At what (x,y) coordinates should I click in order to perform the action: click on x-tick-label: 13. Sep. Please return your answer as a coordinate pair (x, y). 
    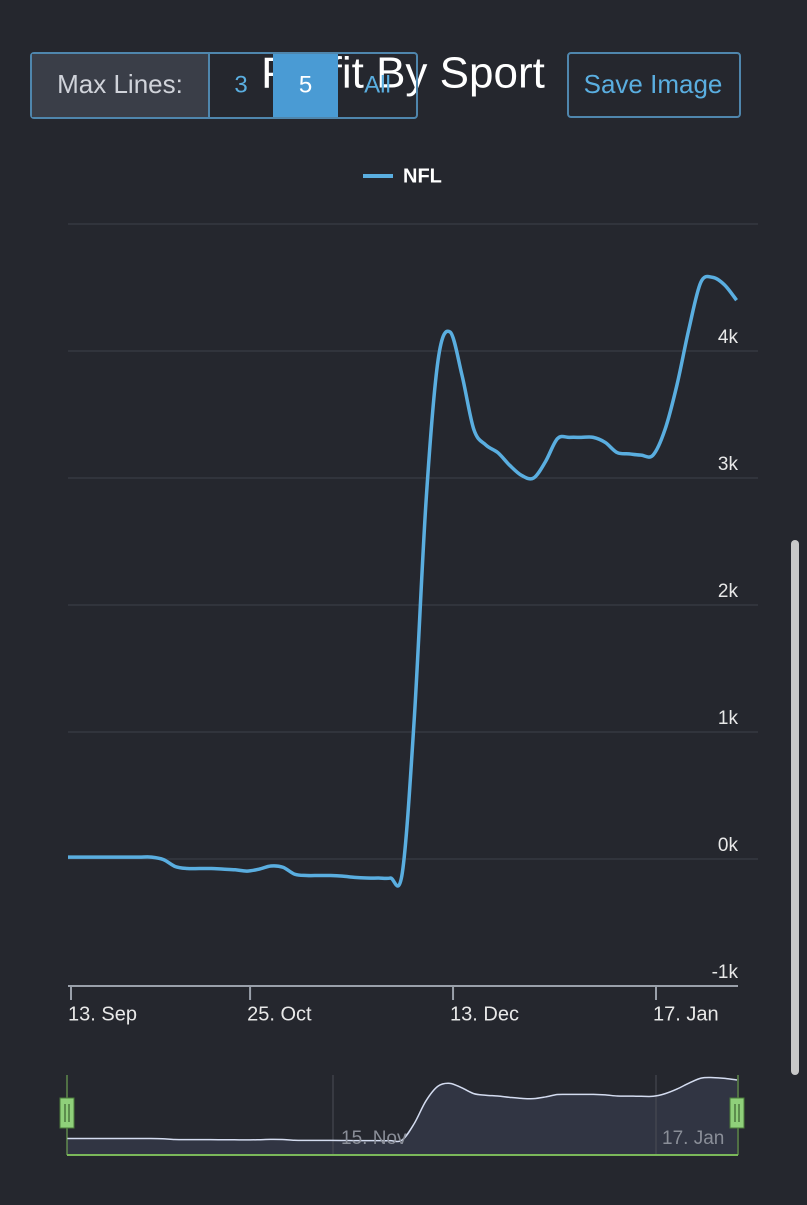
    Looking at the image, I should click on (102, 1014).